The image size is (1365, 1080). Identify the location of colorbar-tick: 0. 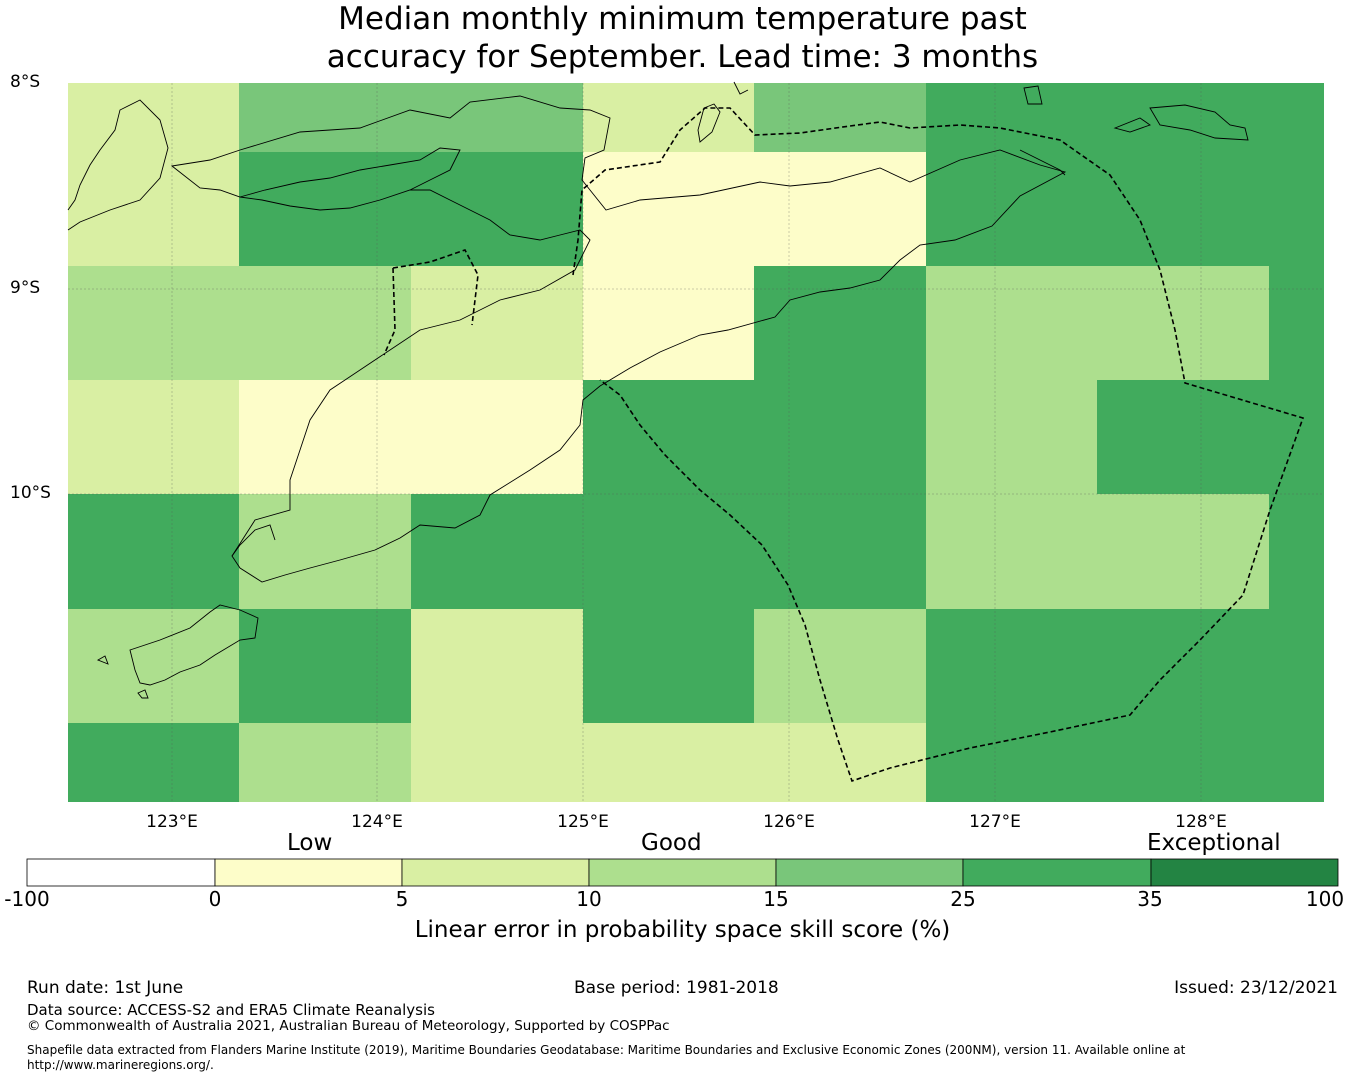
(215, 899).